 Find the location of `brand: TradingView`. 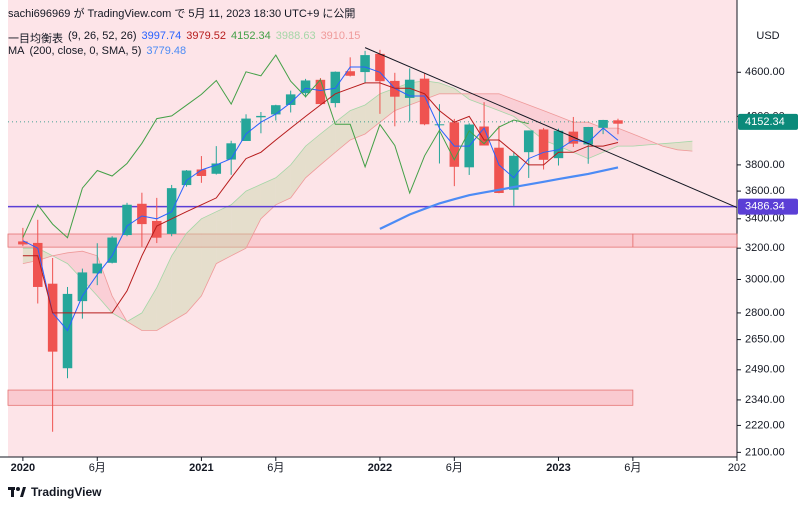

brand: TradingView is located at coordinates (66, 492).